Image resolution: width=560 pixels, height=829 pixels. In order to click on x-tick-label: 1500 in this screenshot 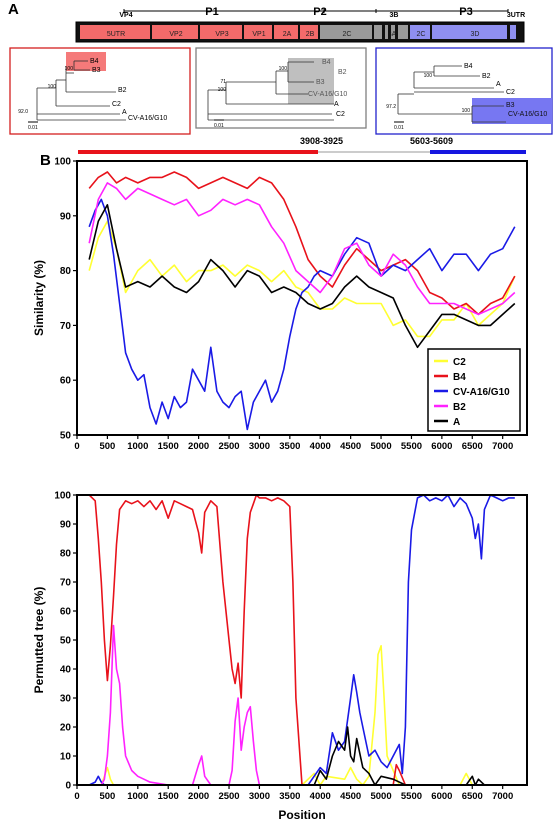, I will do `click(168, 446)`.